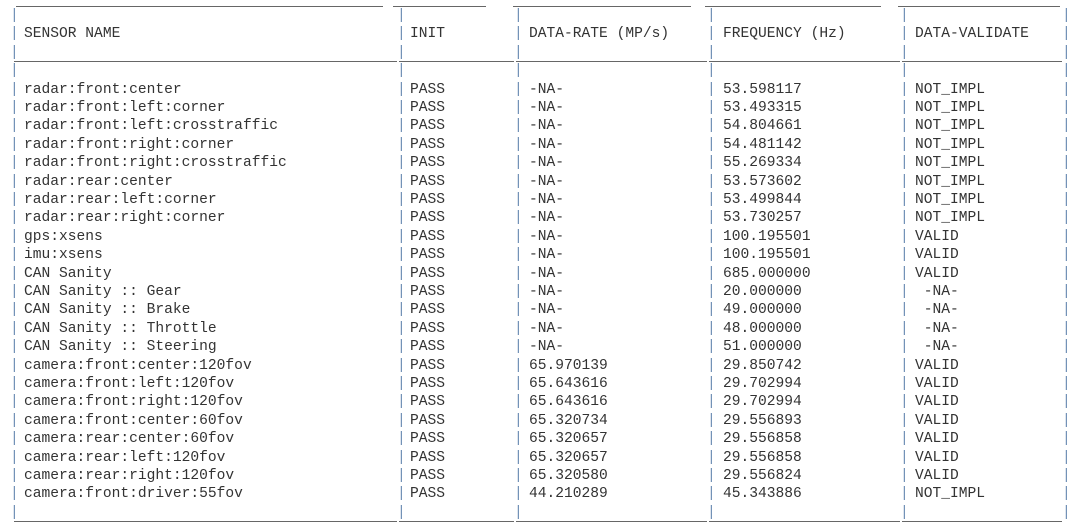 Image resolution: width=1080 pixels, height=529 pixels. Describe the element at coordinates (568, 420) in the screenshot. I see `data-rate-cell: 65.320734` at that location.